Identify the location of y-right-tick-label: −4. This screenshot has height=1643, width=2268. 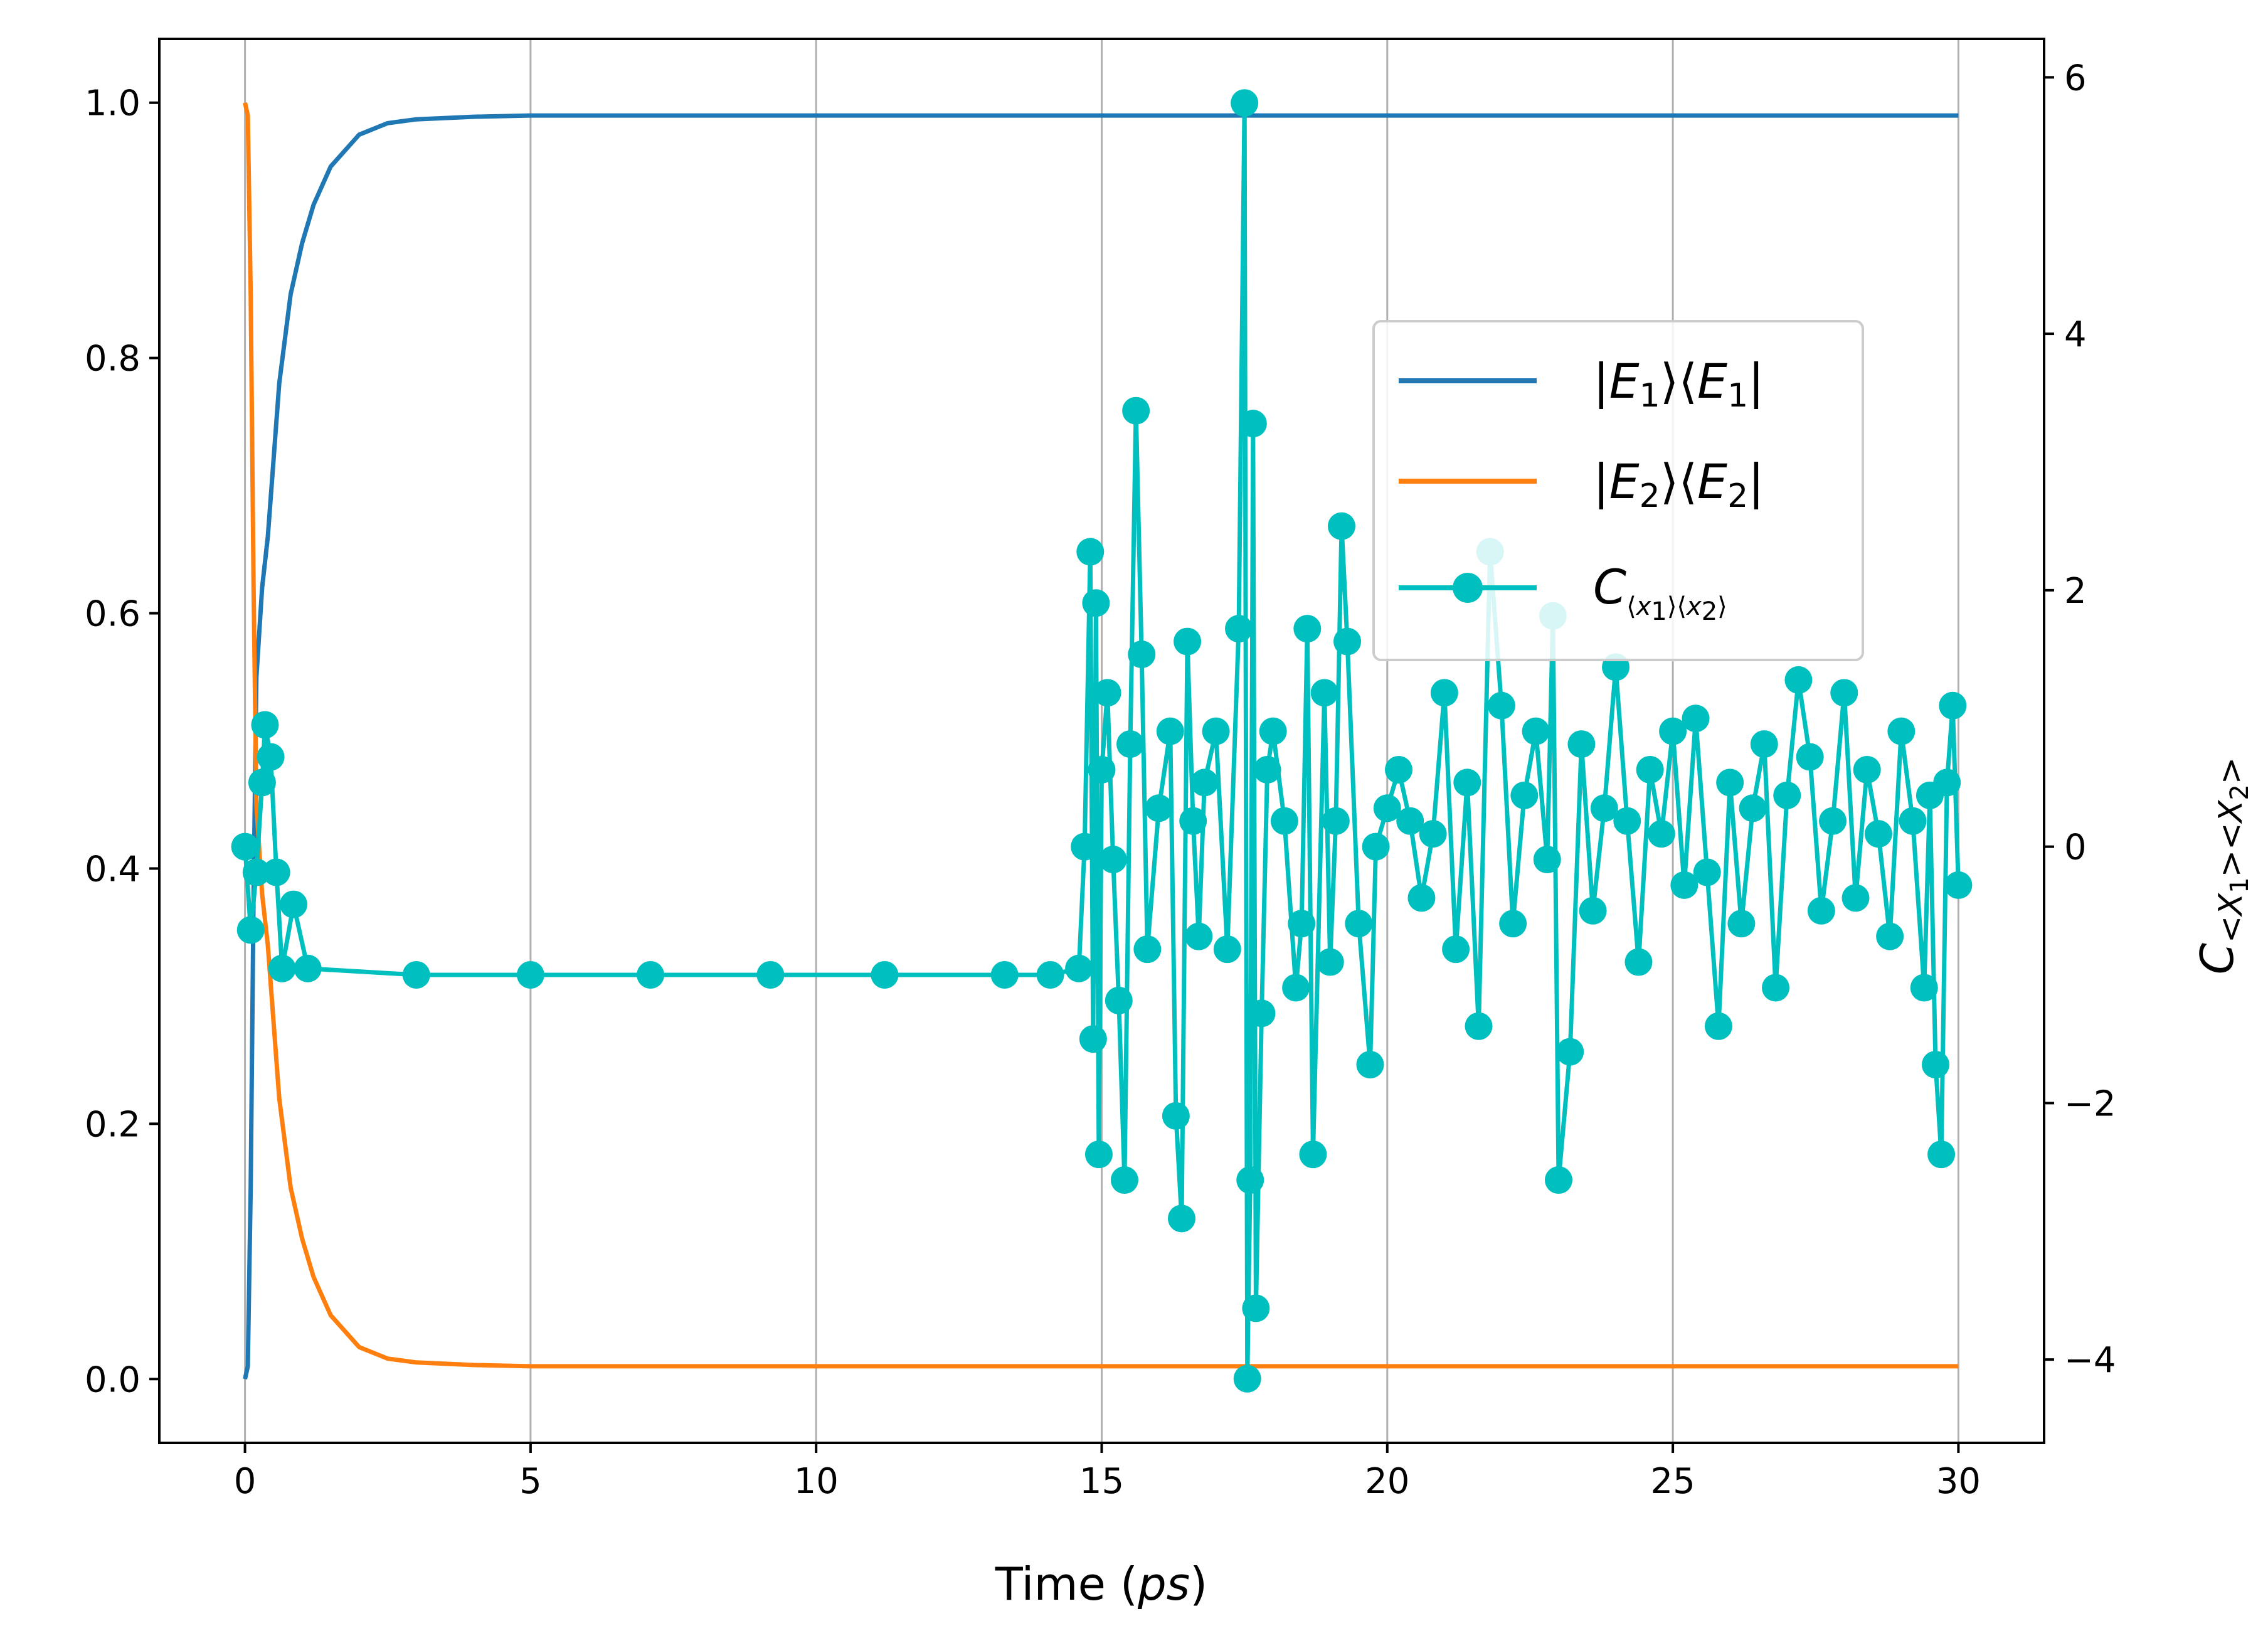
(2090, 1360).